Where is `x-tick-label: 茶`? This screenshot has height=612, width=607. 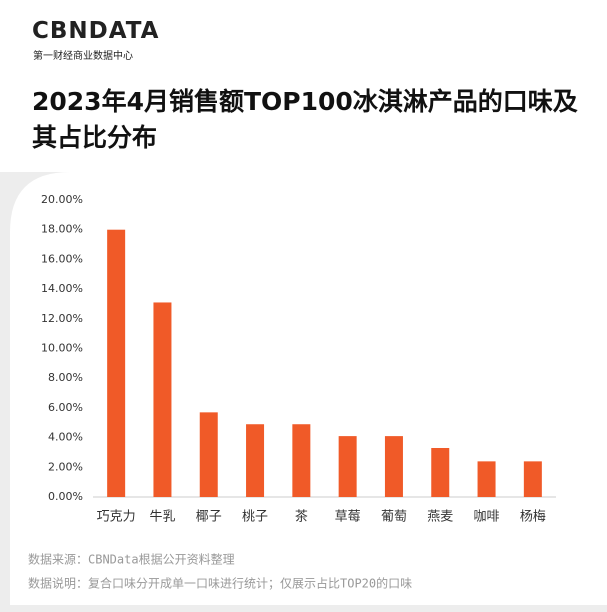
x-tick-label: 茶 is located at coordinates (301, 517).